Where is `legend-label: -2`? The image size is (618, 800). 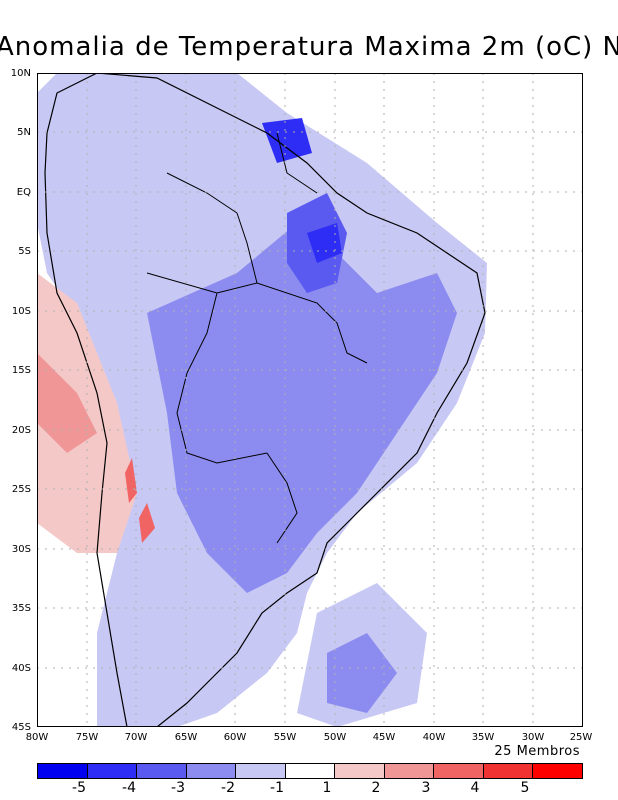
legend-label: -2 is located at coordinates (228, 788).